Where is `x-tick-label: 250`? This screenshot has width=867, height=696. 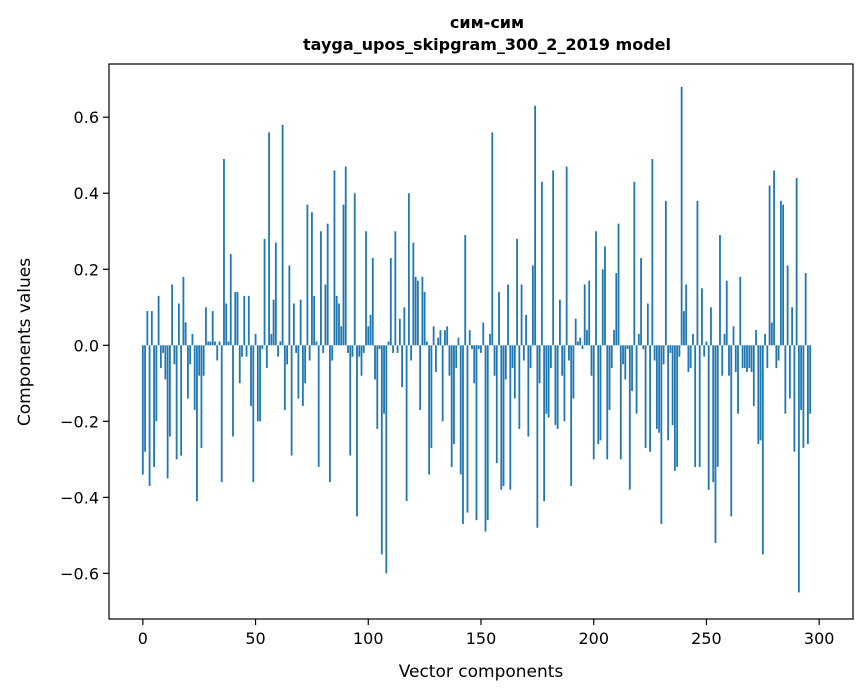
x-tick-label: 250 is located at coordinates (706, 638).